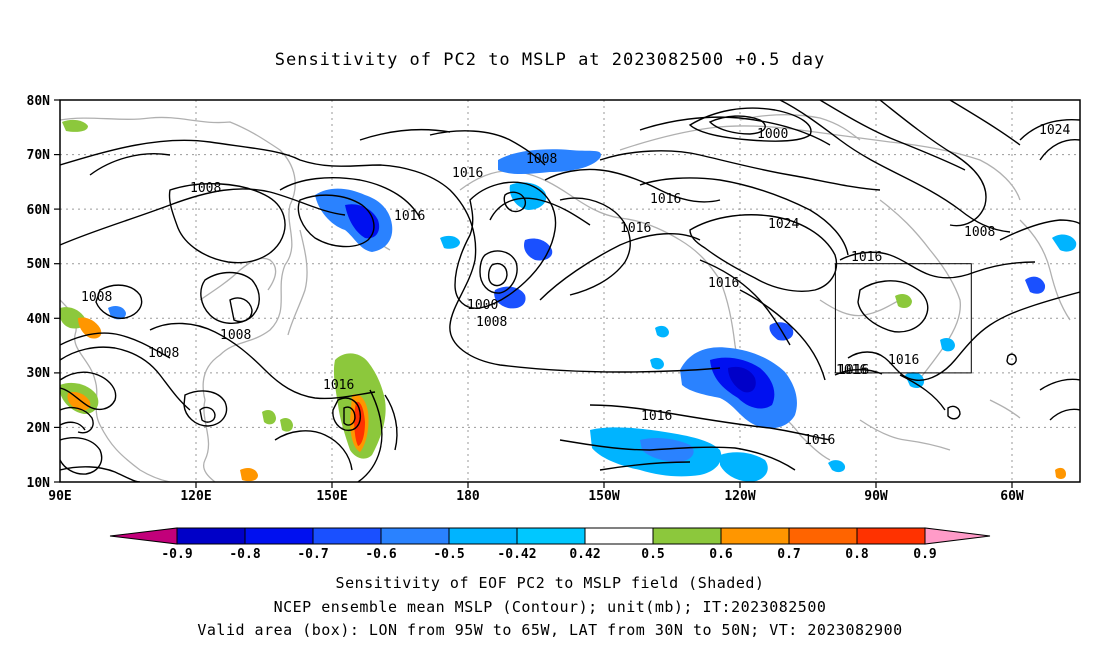 The width and height of the screenshot is (1100, 650). I want to click on lon-label: 120E, so click(195, 496).